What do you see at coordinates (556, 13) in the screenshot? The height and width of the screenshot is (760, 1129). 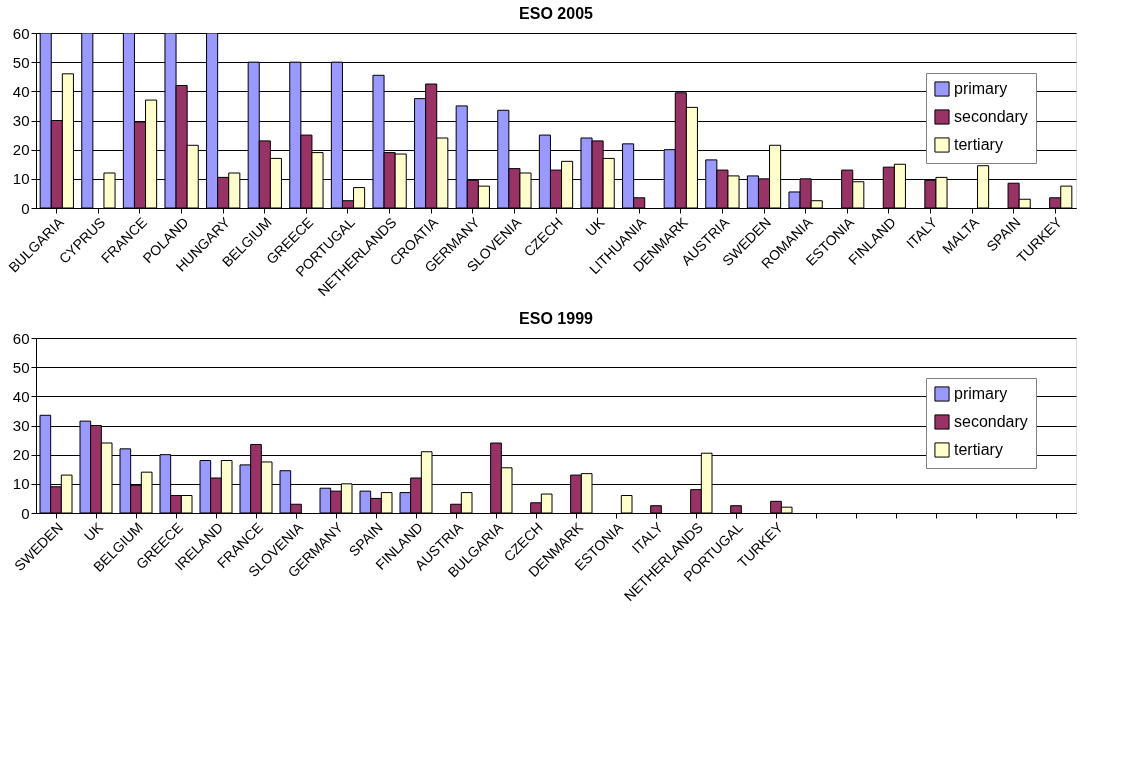 I see `chart-title: ESO 2005` at bounding box center [556, 13].